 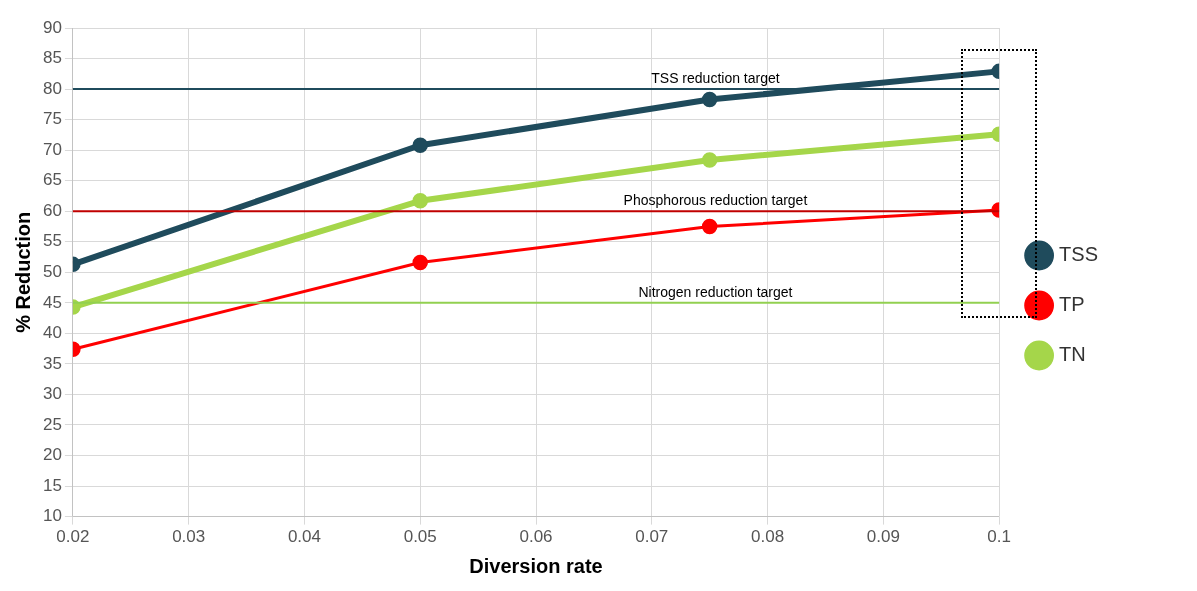 I want to click on legend-label: TSS, so click(x=1079, y=254).